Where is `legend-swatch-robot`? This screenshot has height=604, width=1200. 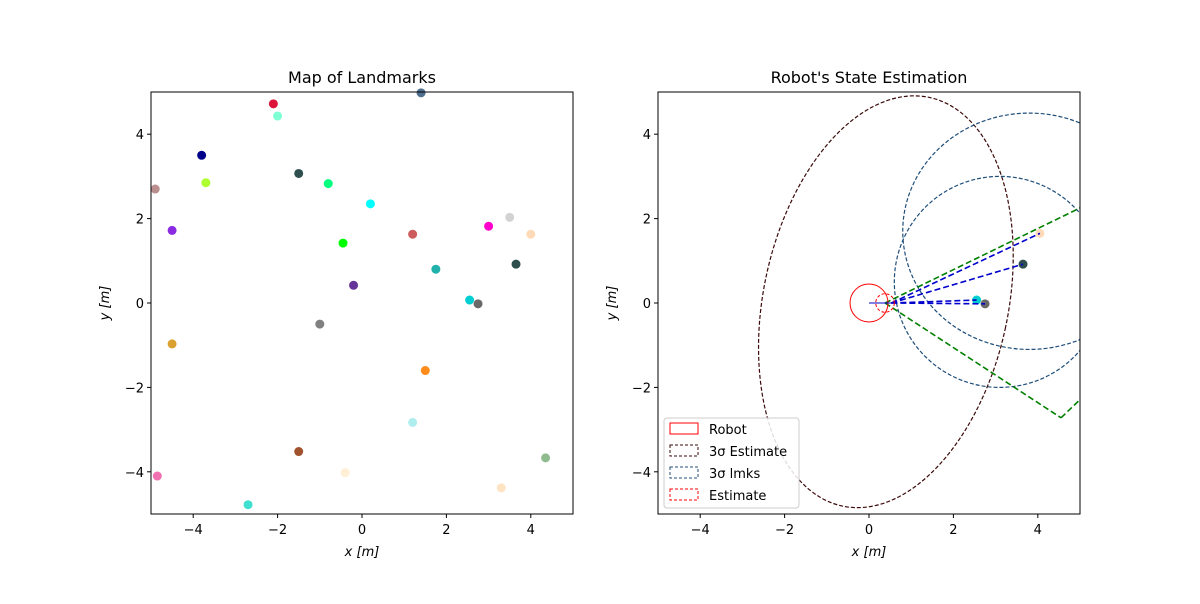
legend-swatch-robot is located at coordinates (684, 428).